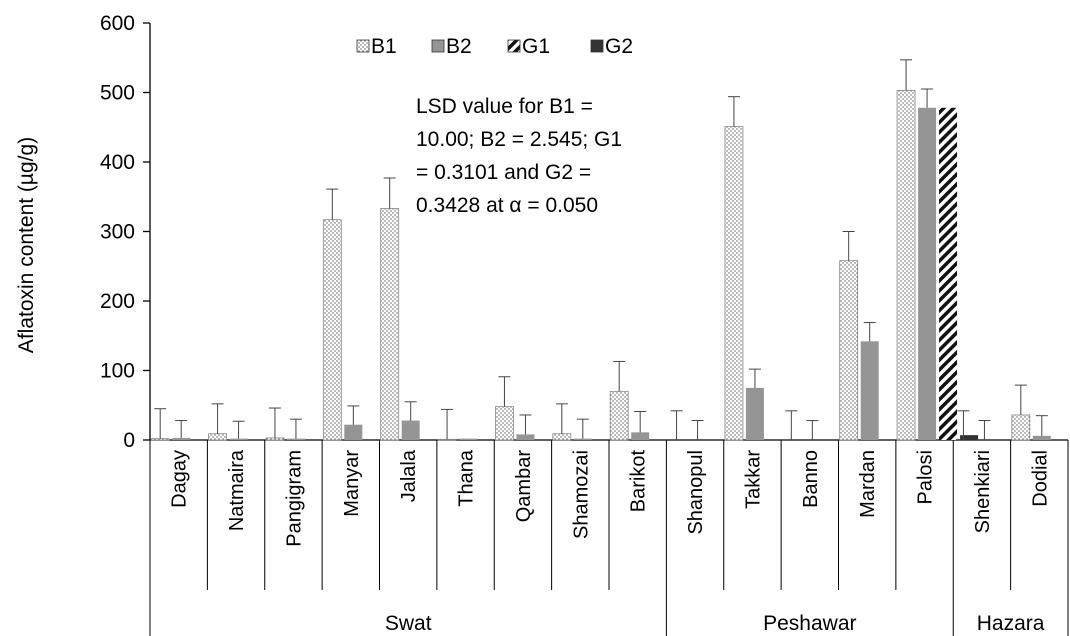  I want to click on category-label: Qambar, so click(524, 486).